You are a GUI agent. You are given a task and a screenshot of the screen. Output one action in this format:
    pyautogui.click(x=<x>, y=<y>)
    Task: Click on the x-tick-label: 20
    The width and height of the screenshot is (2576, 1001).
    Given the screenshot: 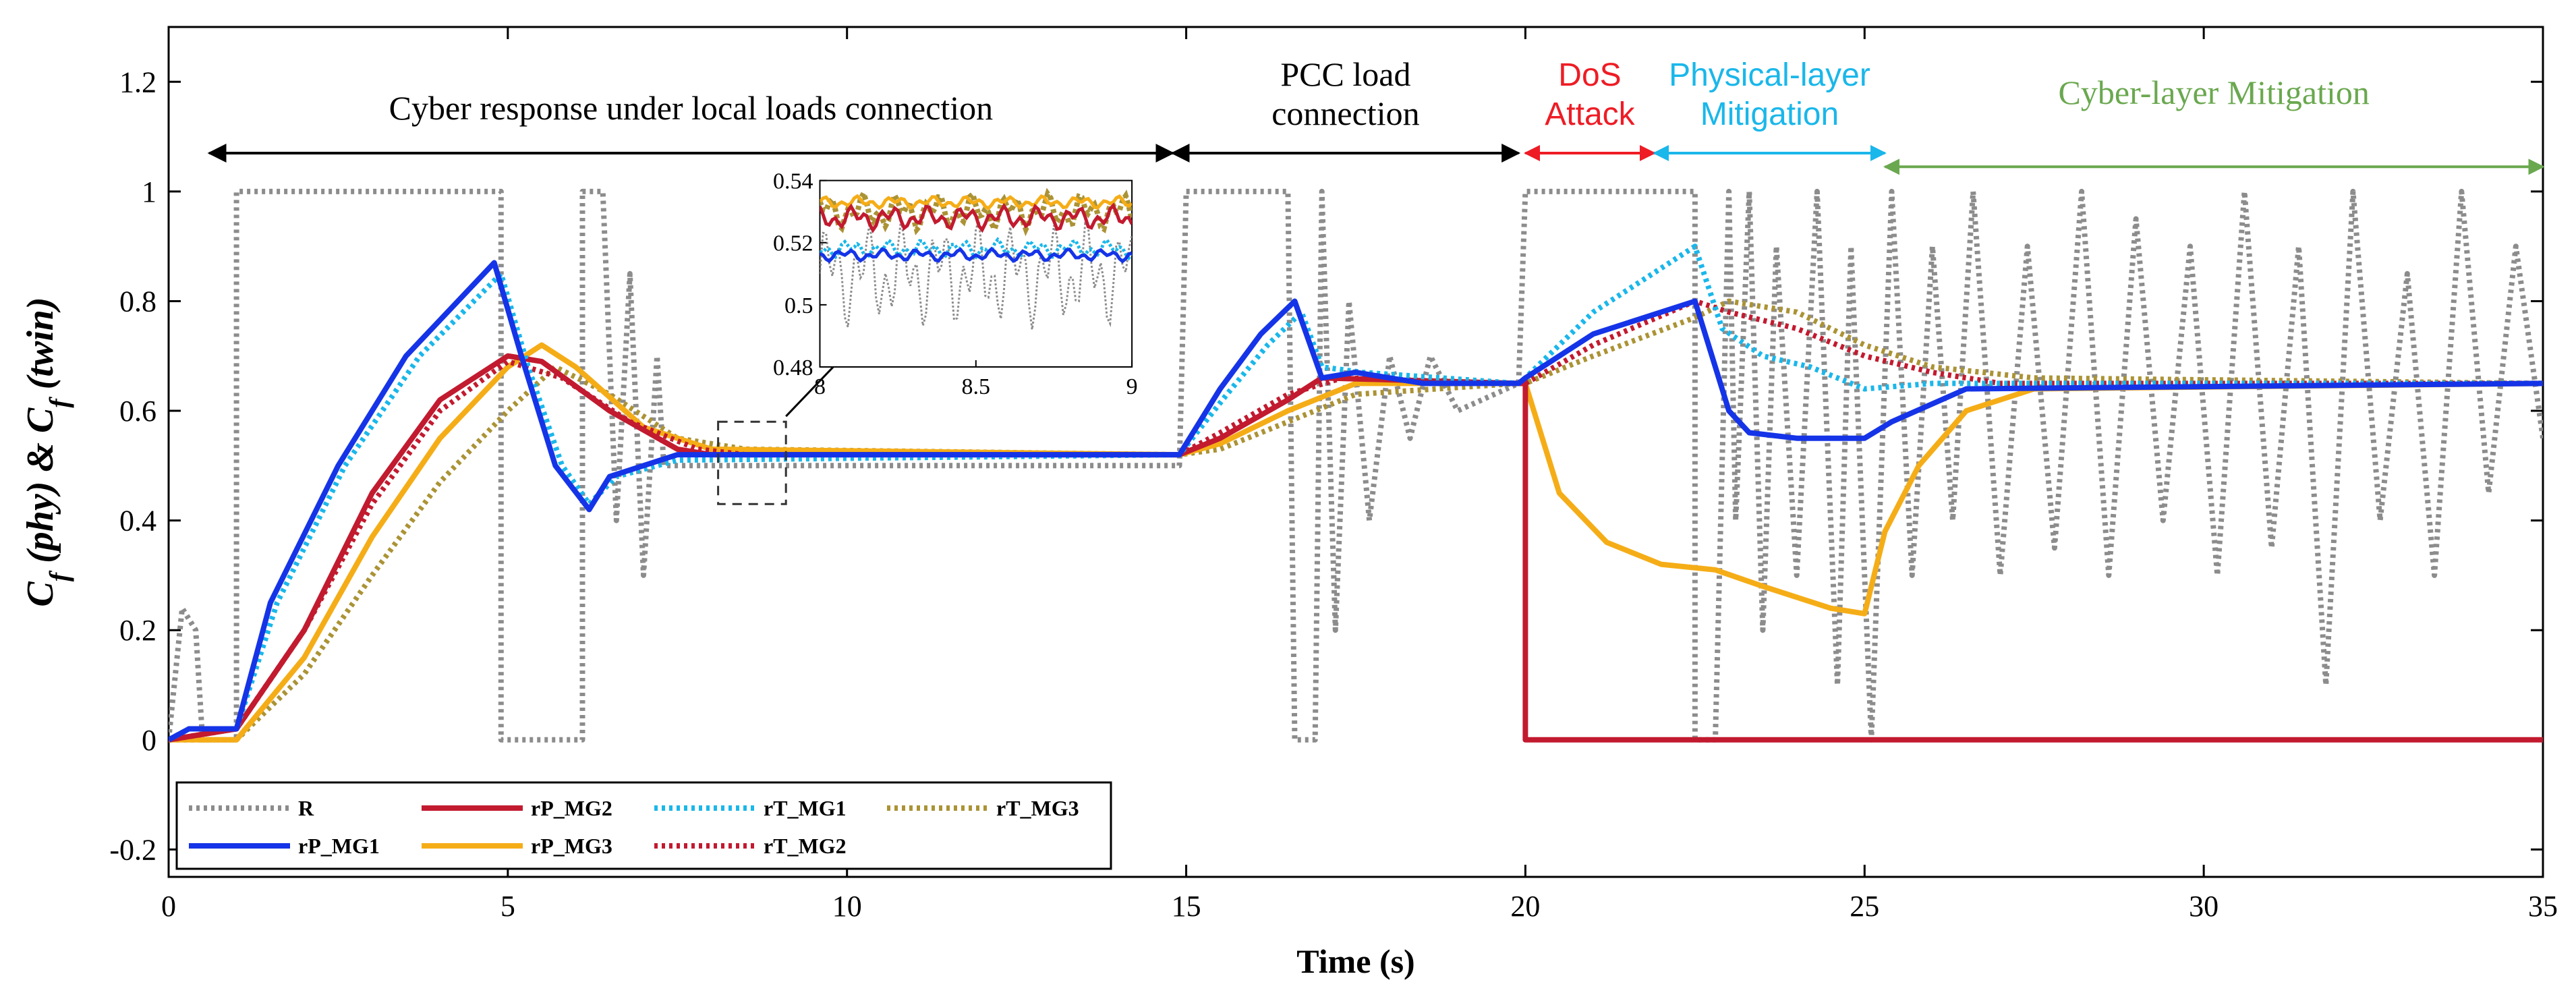 What is the action you would take?
    pyautogui.click(x=1525, y=906)
    